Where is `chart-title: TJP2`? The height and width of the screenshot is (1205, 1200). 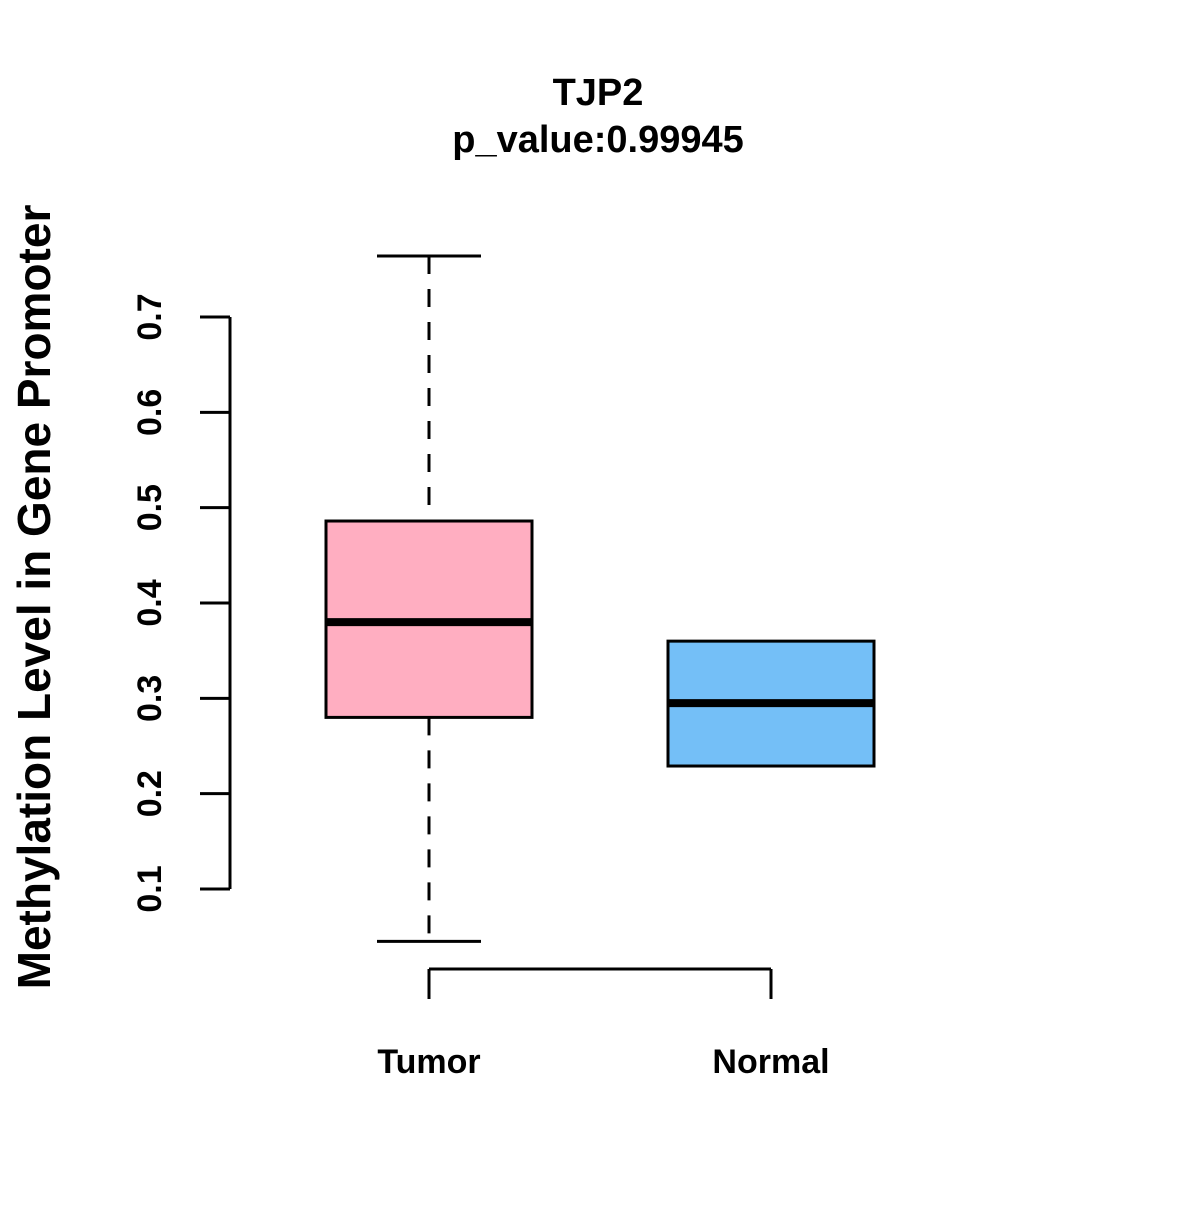 chart-title: TJP2 is located at coordinates (598, 93).